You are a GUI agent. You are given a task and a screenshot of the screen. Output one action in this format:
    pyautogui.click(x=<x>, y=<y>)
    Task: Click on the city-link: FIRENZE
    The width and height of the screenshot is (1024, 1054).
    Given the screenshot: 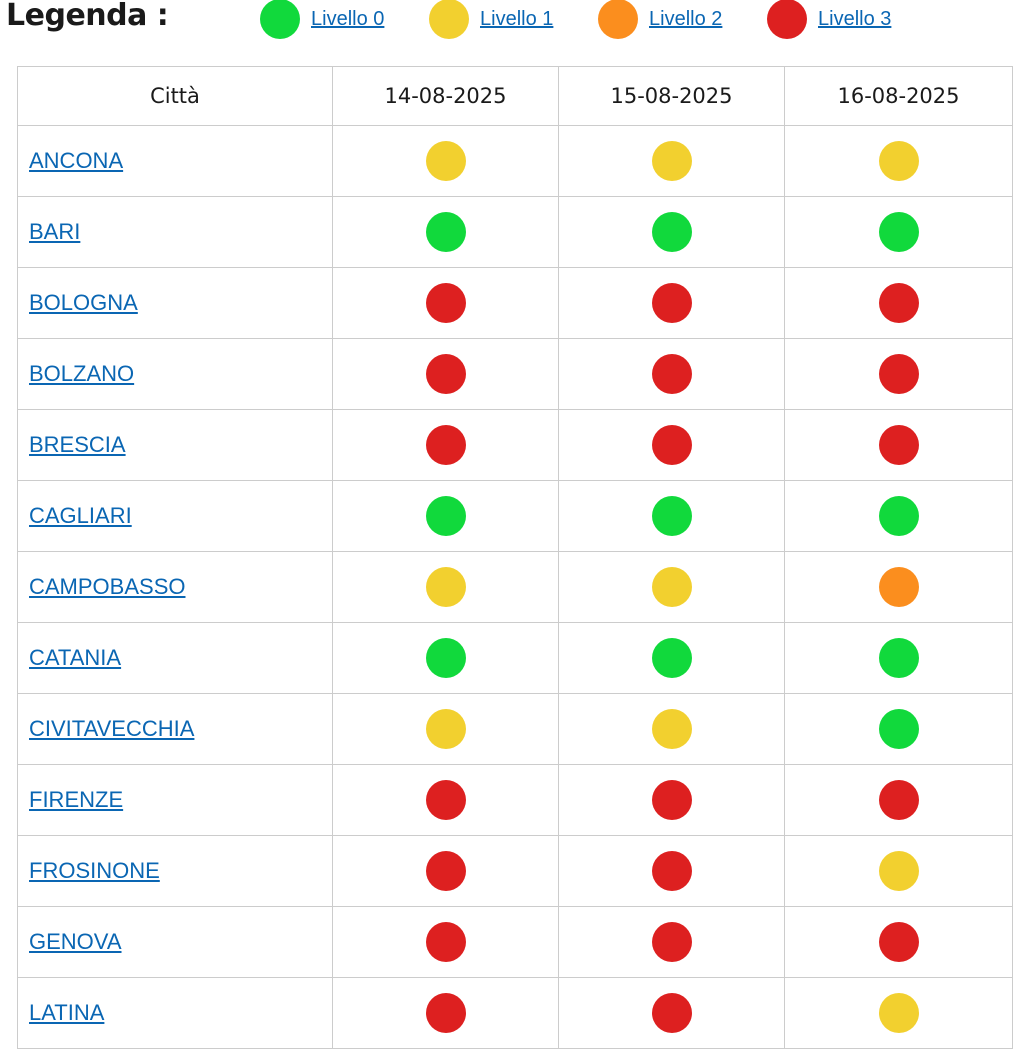 What is the action you would take?
    pyautogui.click(x=76, y=799)
    